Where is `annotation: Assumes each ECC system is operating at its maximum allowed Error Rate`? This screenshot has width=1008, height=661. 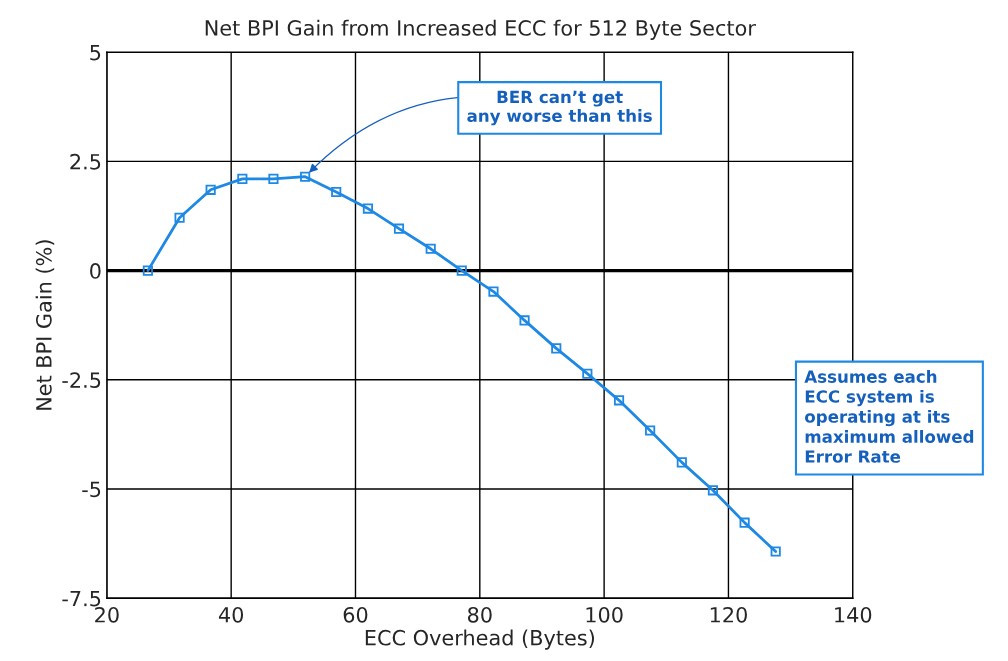 annotation: Assumes each ECC system is operating at its maximum allowed Error Rate is located at coordinates (889, 416).